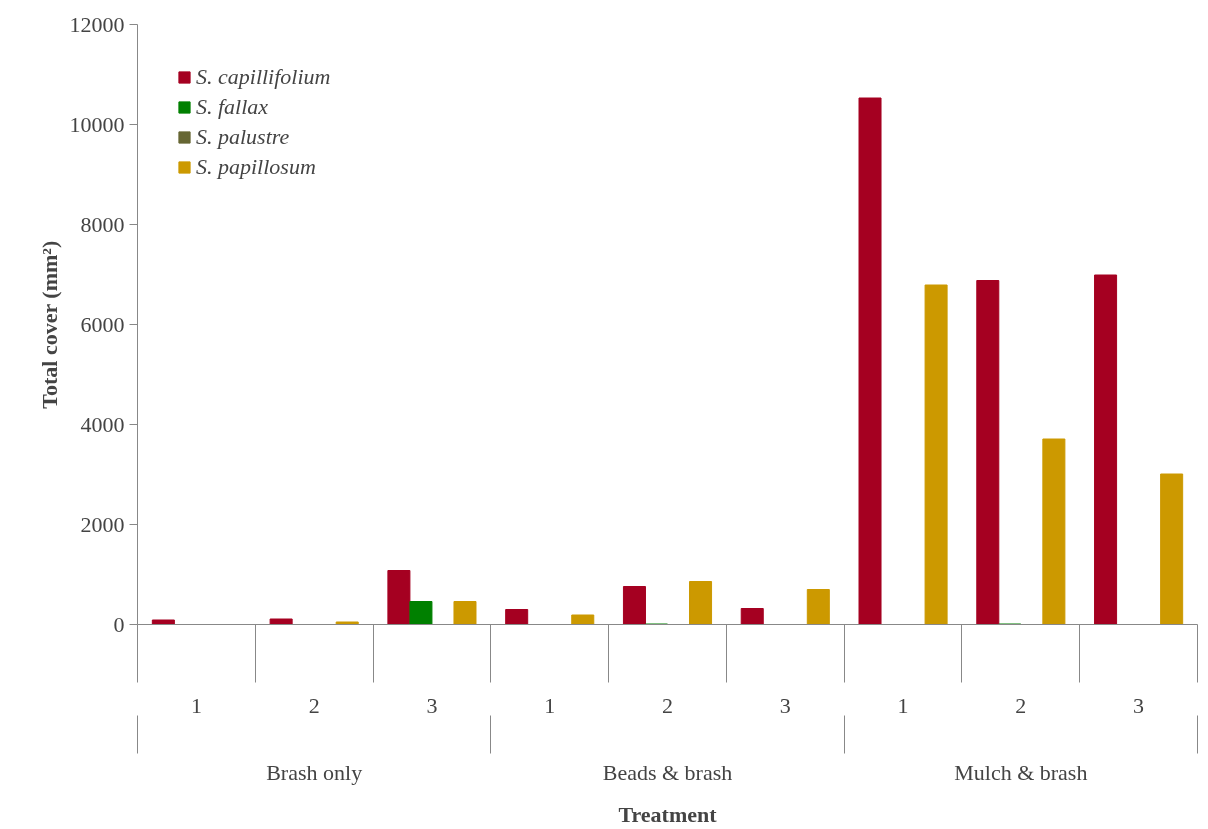 This screenshot has height=829, width=1208. I want to click on y-tick-label: 10000, so click(97, 124).